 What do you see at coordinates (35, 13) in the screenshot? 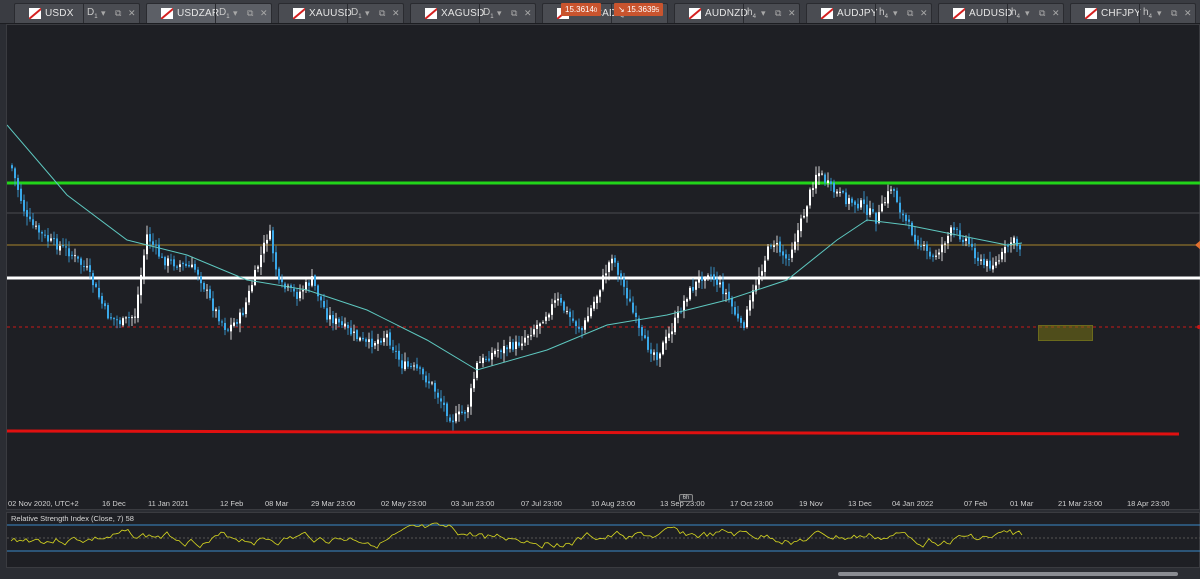
I see `instrument-flag-icon` at bounding box center [35, 13].